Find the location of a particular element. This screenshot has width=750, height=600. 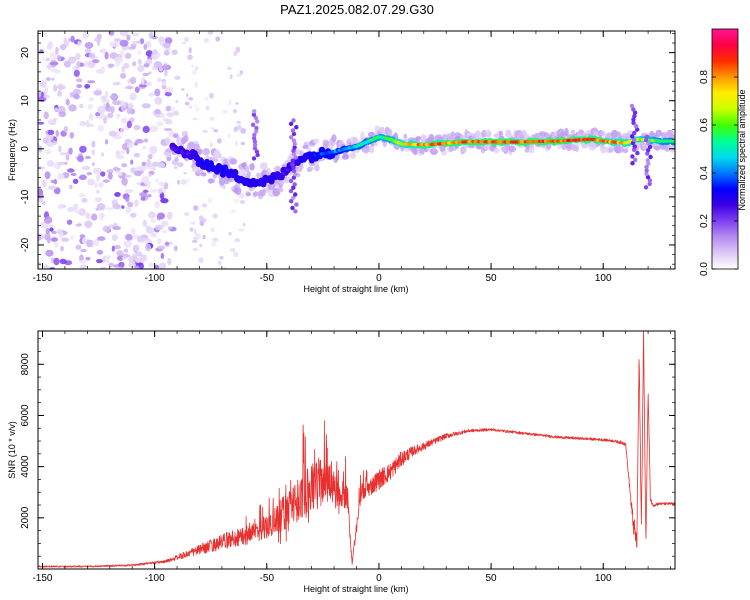

chart-title: PAZ1.2025.082.07.29.G30 is located at coordinates (357, 9).